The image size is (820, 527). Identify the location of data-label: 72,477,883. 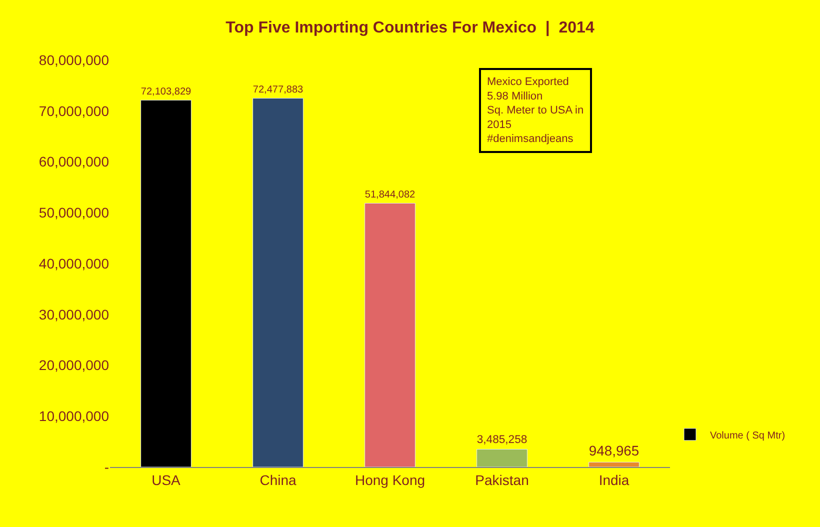
(278, 90).